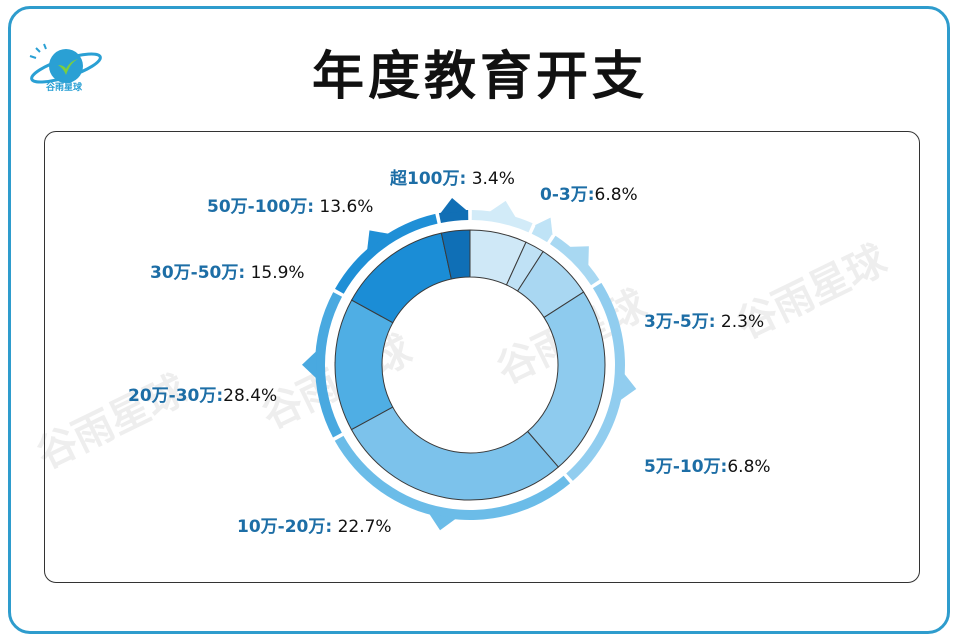  What do you see at coordinates (285, 527) in the screenshot?
I see `slice-category: 10万-20万:` at bounding box center [285, 527].